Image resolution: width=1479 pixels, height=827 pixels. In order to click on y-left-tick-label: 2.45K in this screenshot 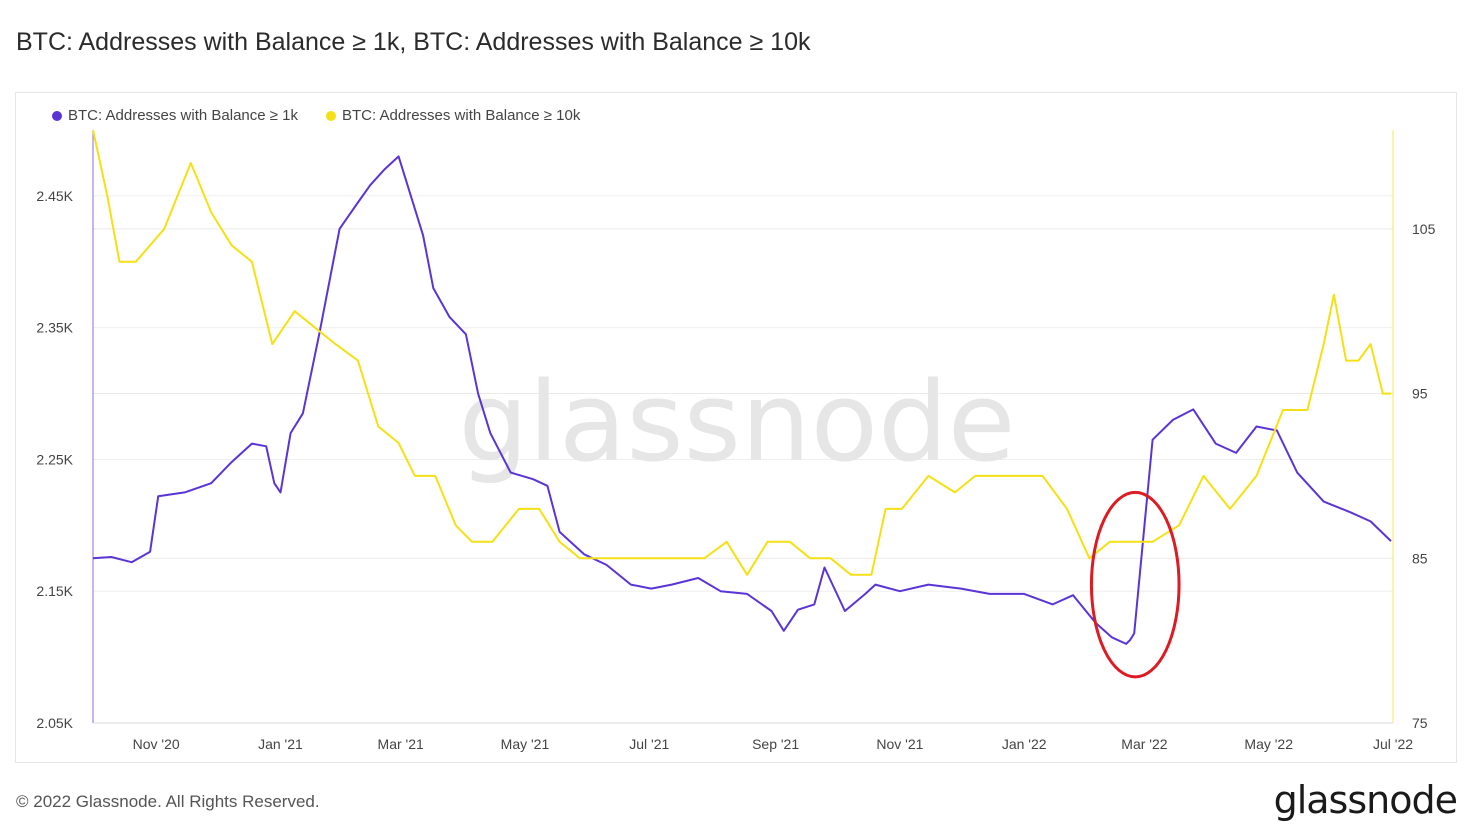, I will do `click(54, 196)`.